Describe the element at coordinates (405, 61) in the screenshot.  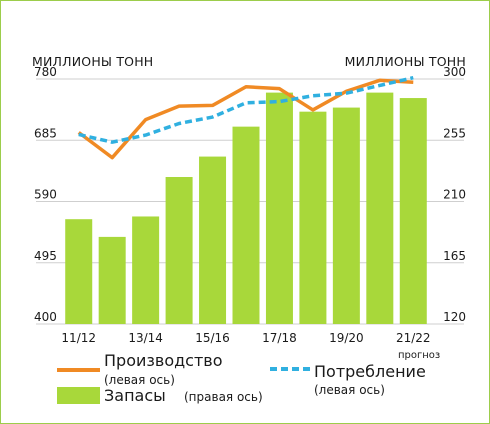
I see `right-axis-title: МИЛЛИОНЫ ТОНН` at that location.